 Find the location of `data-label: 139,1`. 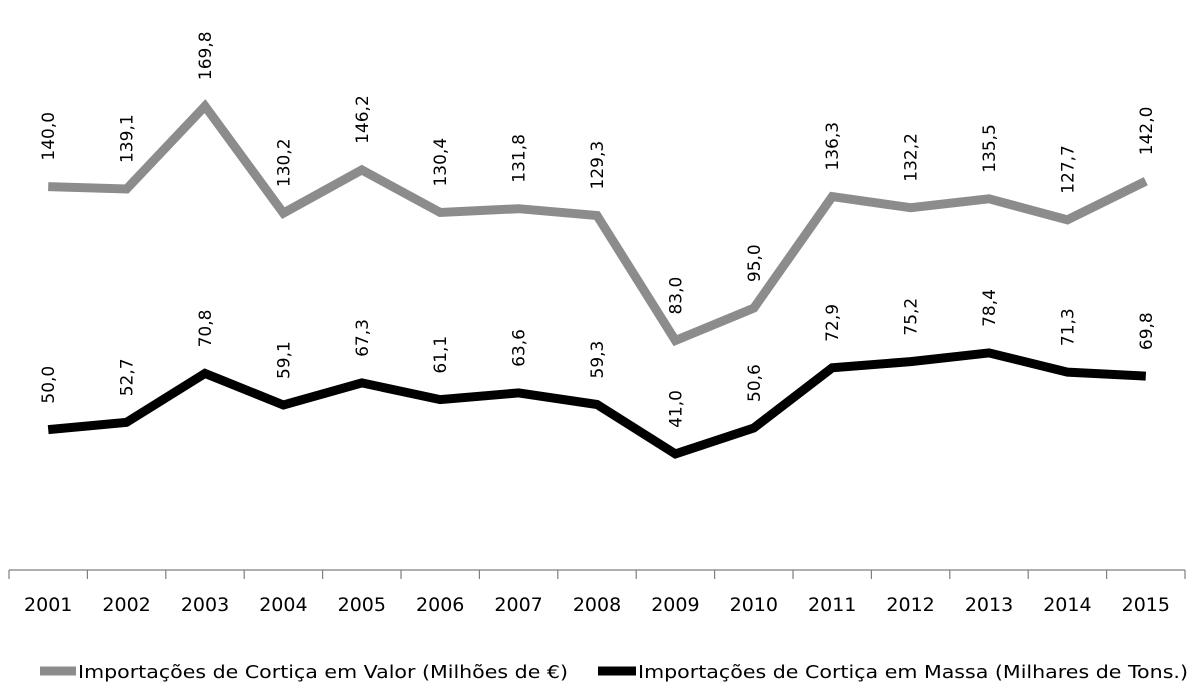

data-label: 139,1 is located at coordinates (128, 138).